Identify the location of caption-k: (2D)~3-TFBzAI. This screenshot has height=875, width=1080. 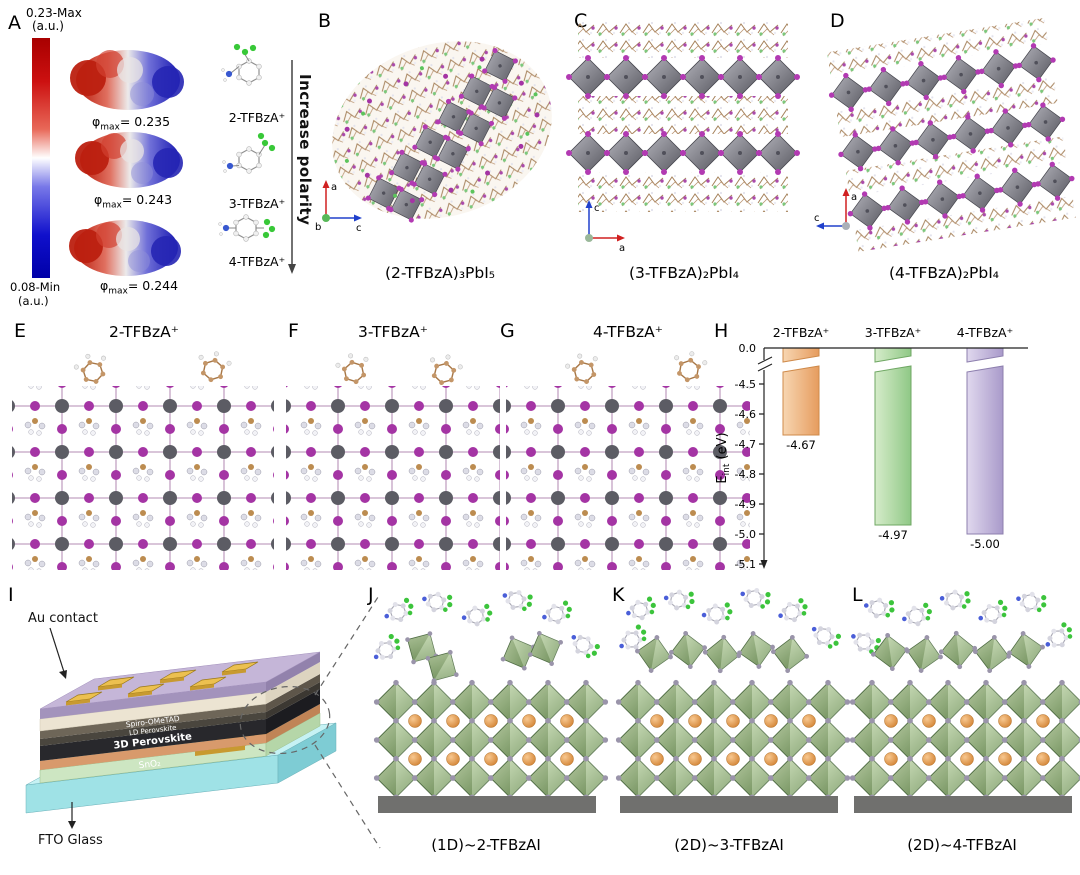
(729, 845).